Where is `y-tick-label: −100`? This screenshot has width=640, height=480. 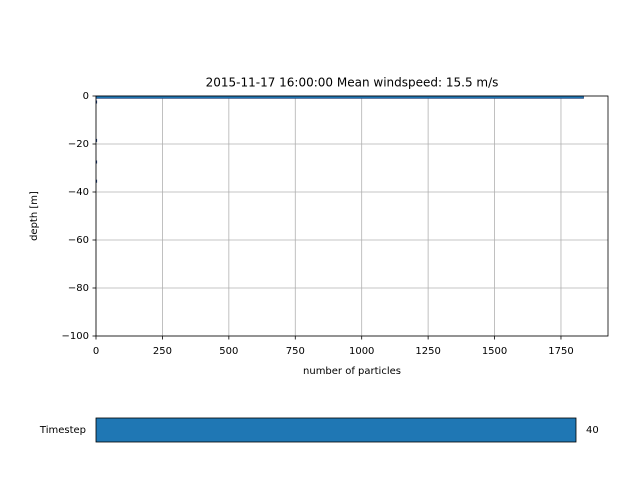 y-tick-label: −100 is located at coordinates (75, 336).